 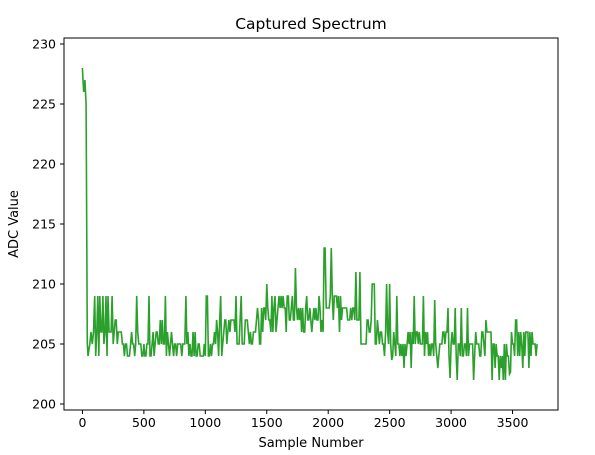 I want to click on y-tick-label: 200, so click(x=44, y=404).